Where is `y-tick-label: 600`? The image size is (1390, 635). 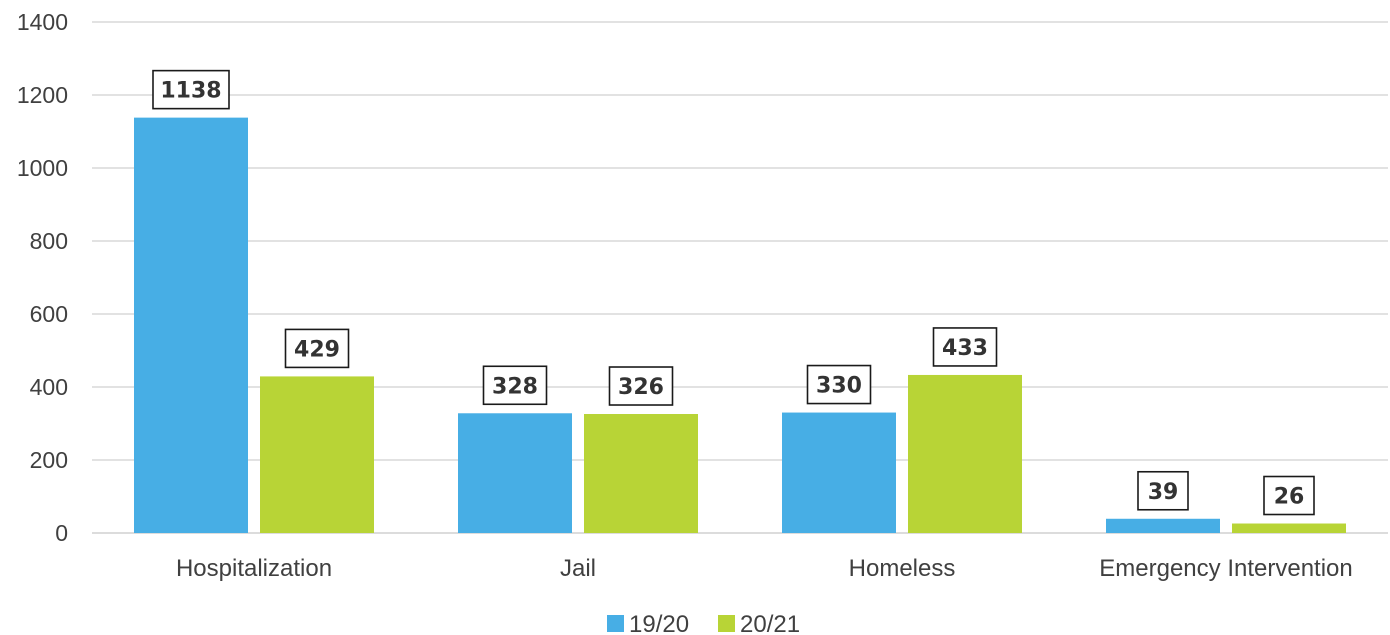
y-tick-label: 600 is located at coordinates (49, 314).